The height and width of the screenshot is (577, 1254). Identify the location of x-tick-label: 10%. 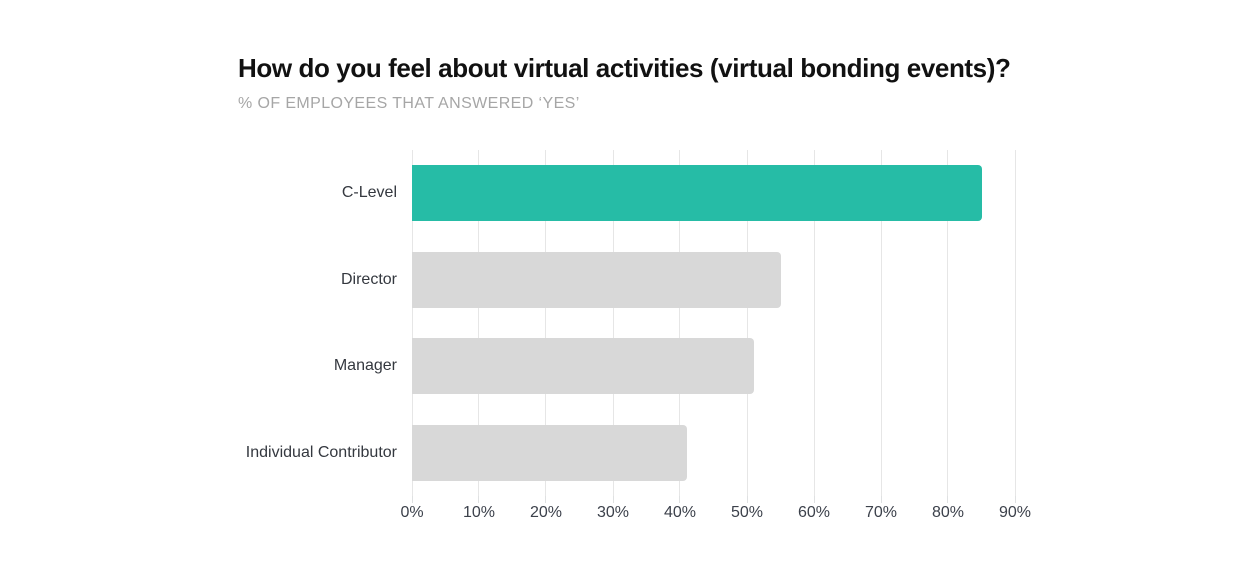
(478, 512).